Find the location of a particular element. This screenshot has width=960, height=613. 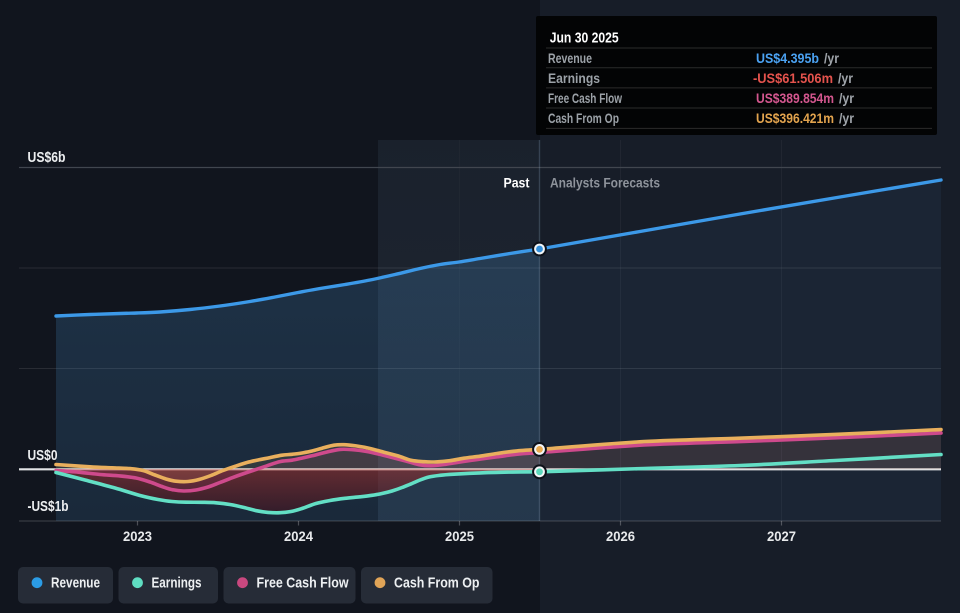

svg-text: US$389.854m is located at coordinates (795, 98).